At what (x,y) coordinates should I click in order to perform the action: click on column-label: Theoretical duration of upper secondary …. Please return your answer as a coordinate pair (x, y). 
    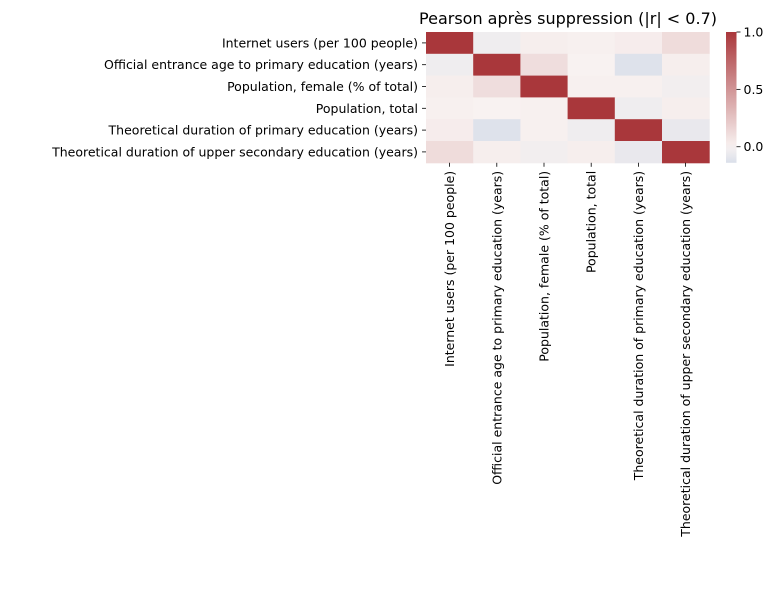
    Looking at the image, I should click on (685, 354).